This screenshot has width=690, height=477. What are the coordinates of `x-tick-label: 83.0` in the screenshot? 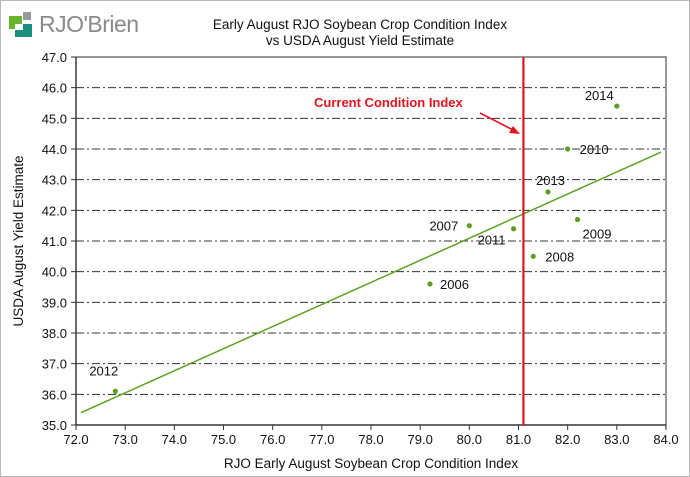 It's located at (616, 439).